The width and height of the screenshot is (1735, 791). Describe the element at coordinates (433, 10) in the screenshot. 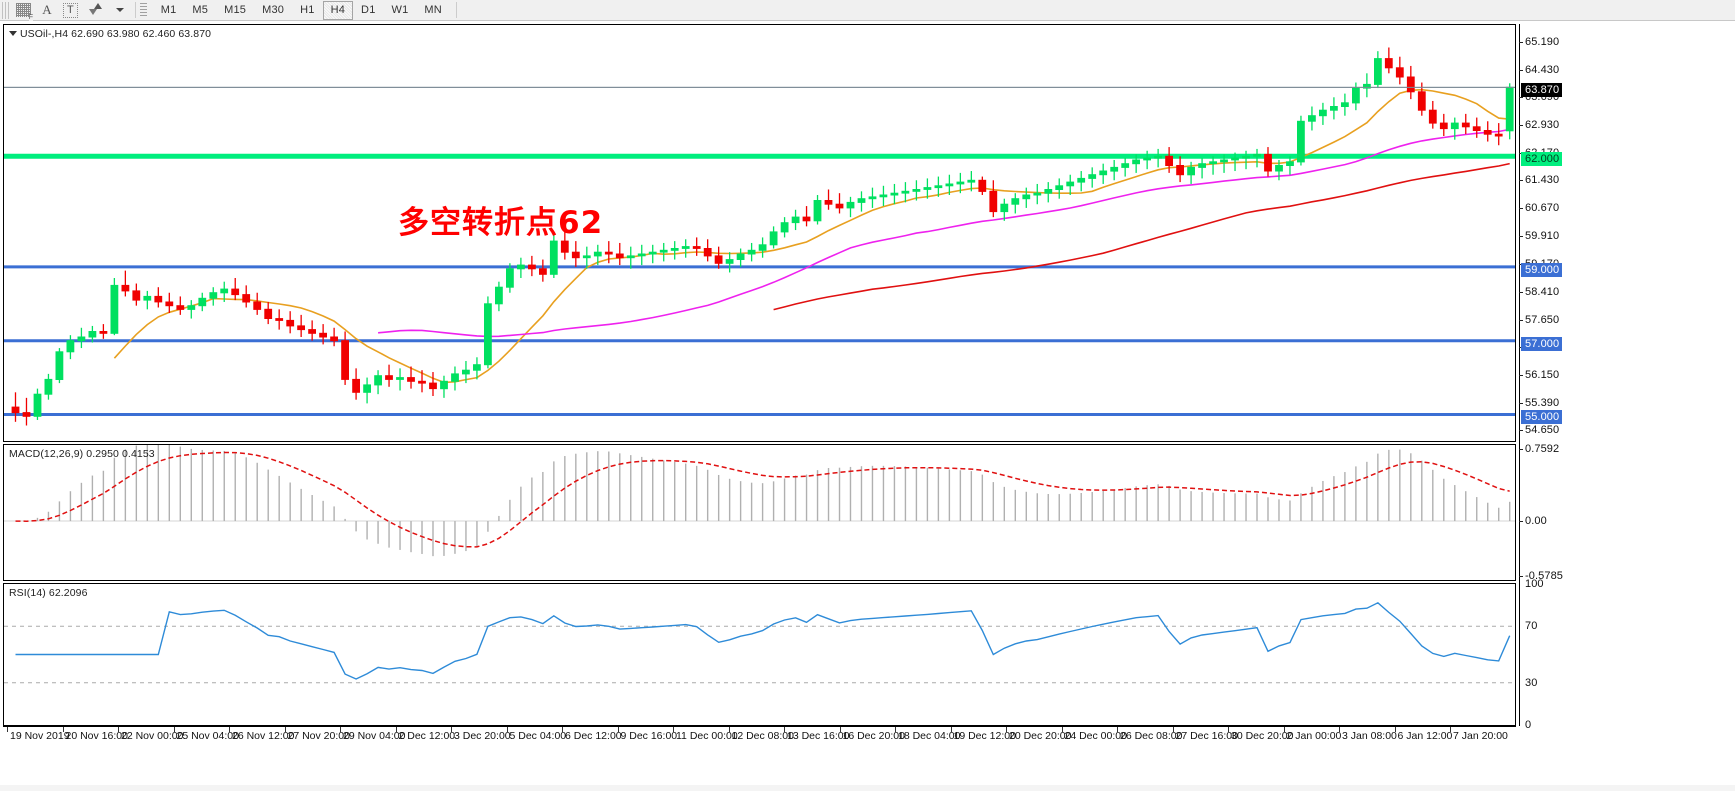

I see `timeframe-mn: MN` at that location.